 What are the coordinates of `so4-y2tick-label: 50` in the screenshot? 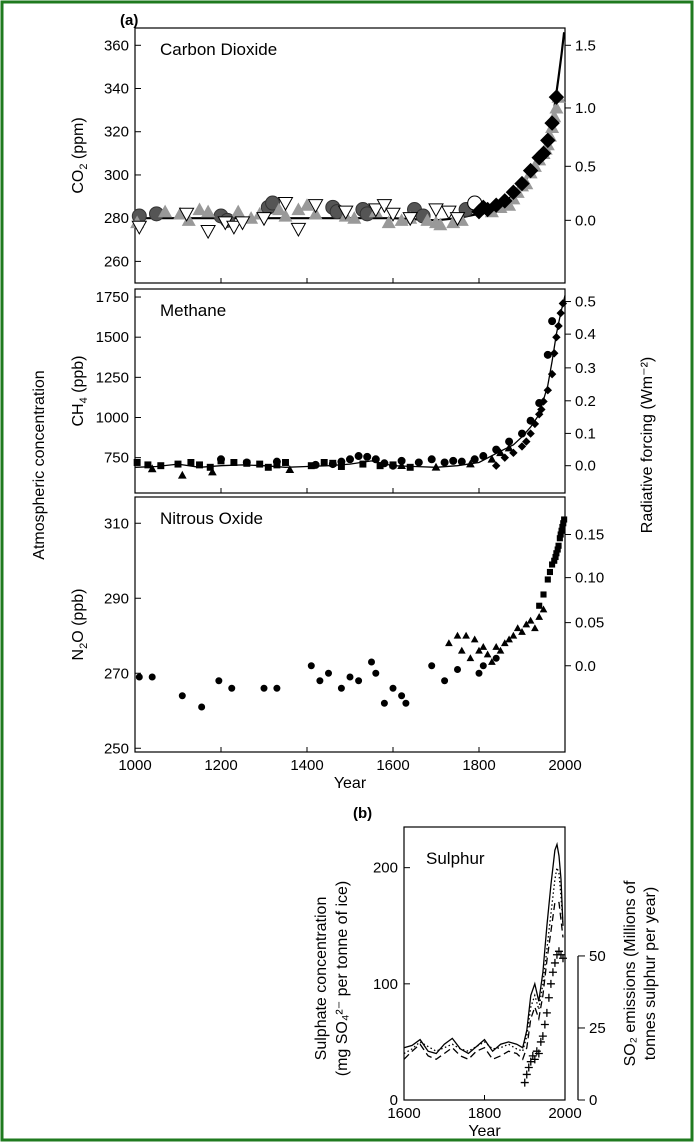 It's located at (597, 956).